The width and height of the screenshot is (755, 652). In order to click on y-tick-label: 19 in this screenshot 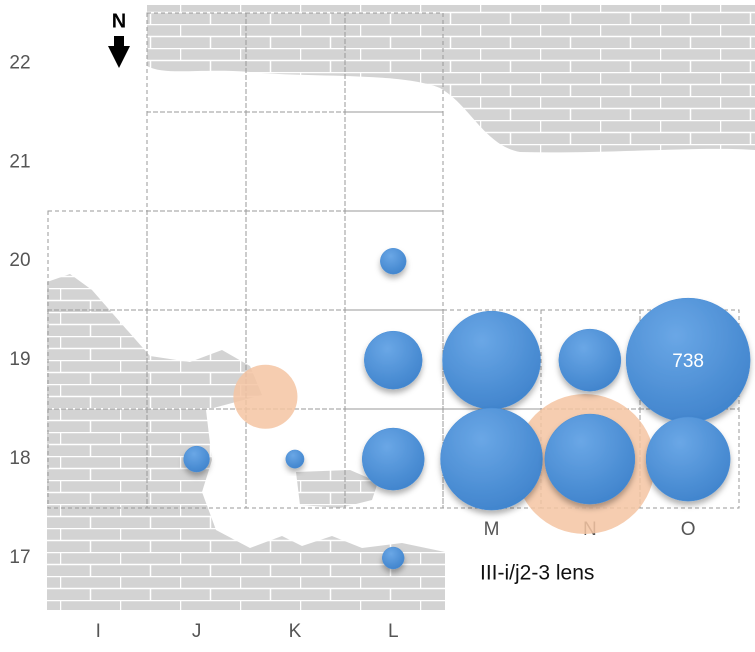, I will do `click(19, 359)`.